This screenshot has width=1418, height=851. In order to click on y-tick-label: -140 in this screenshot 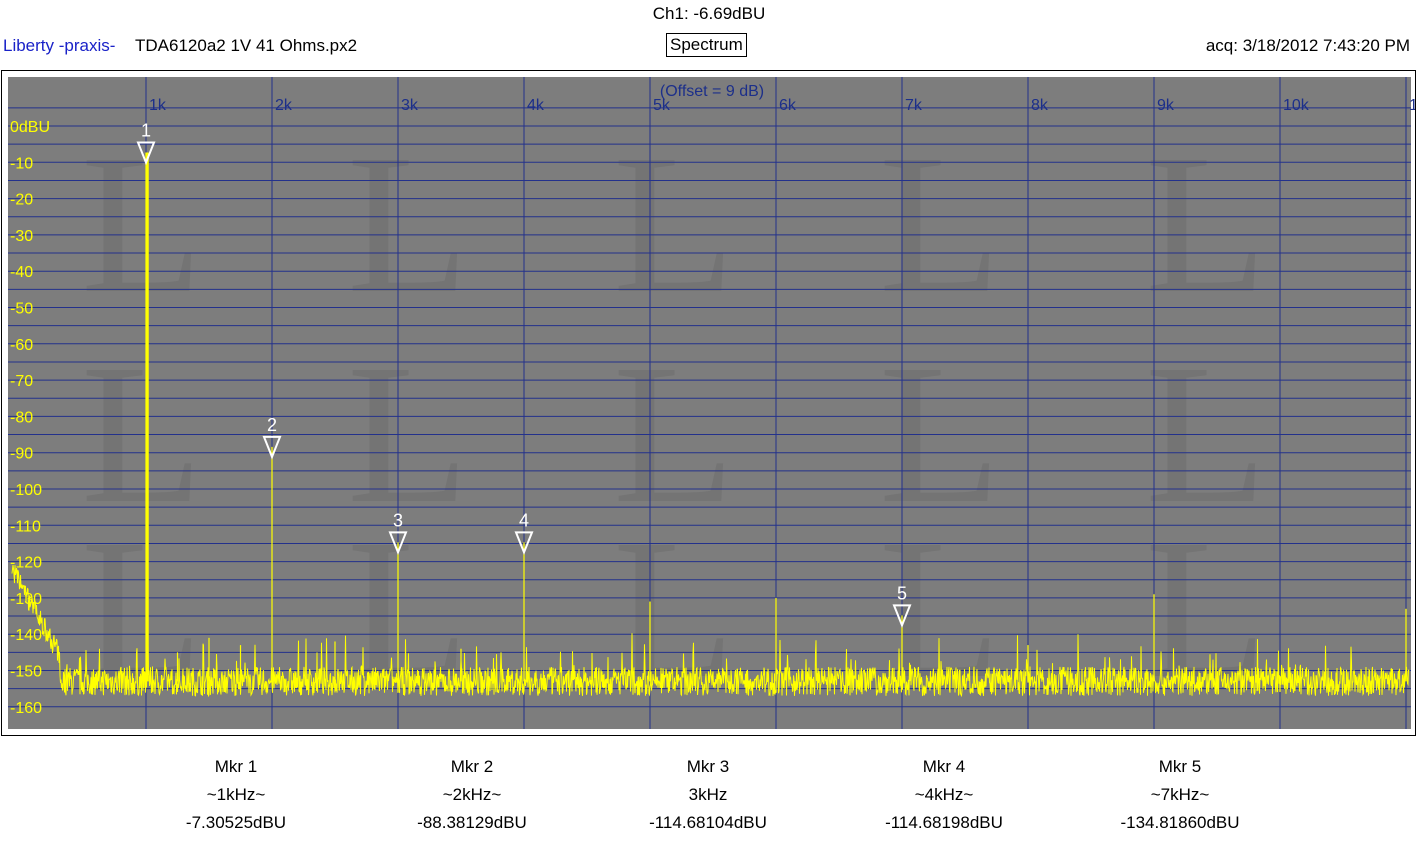, I will do `click(26, 635)`.